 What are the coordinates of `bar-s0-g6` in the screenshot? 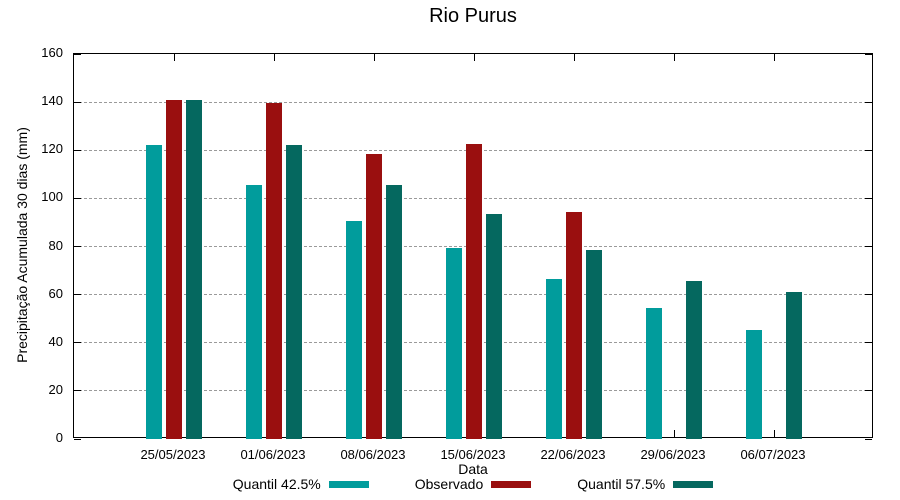 It's located at (754, 384).